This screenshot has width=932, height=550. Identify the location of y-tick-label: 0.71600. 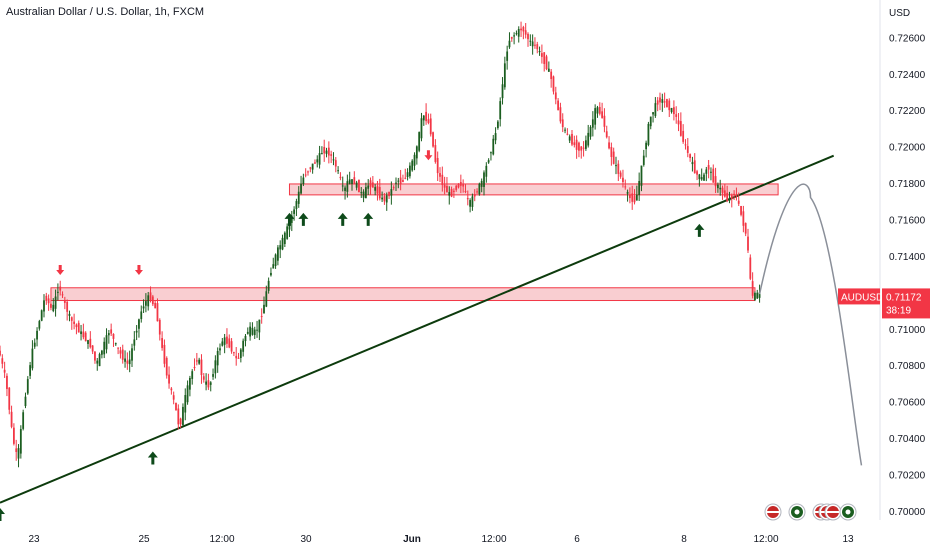
(907, 220).